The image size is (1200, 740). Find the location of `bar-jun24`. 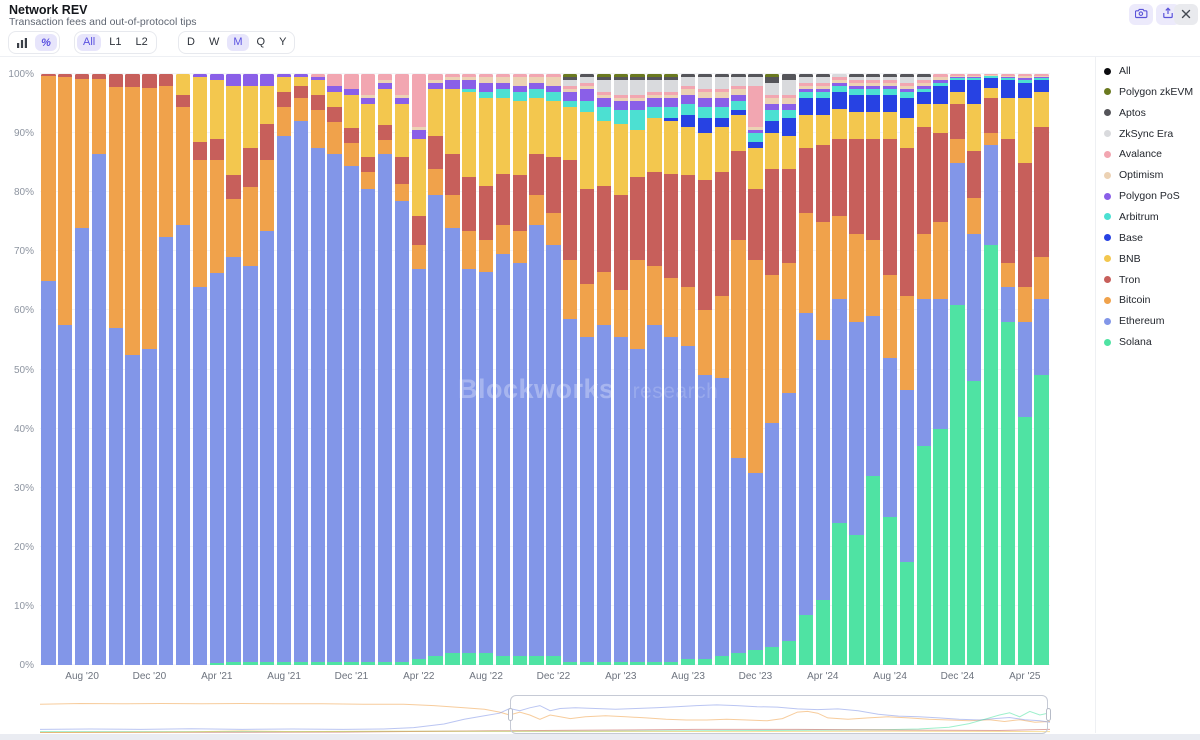

bar-jun24 is located at coordinates (856, 369).